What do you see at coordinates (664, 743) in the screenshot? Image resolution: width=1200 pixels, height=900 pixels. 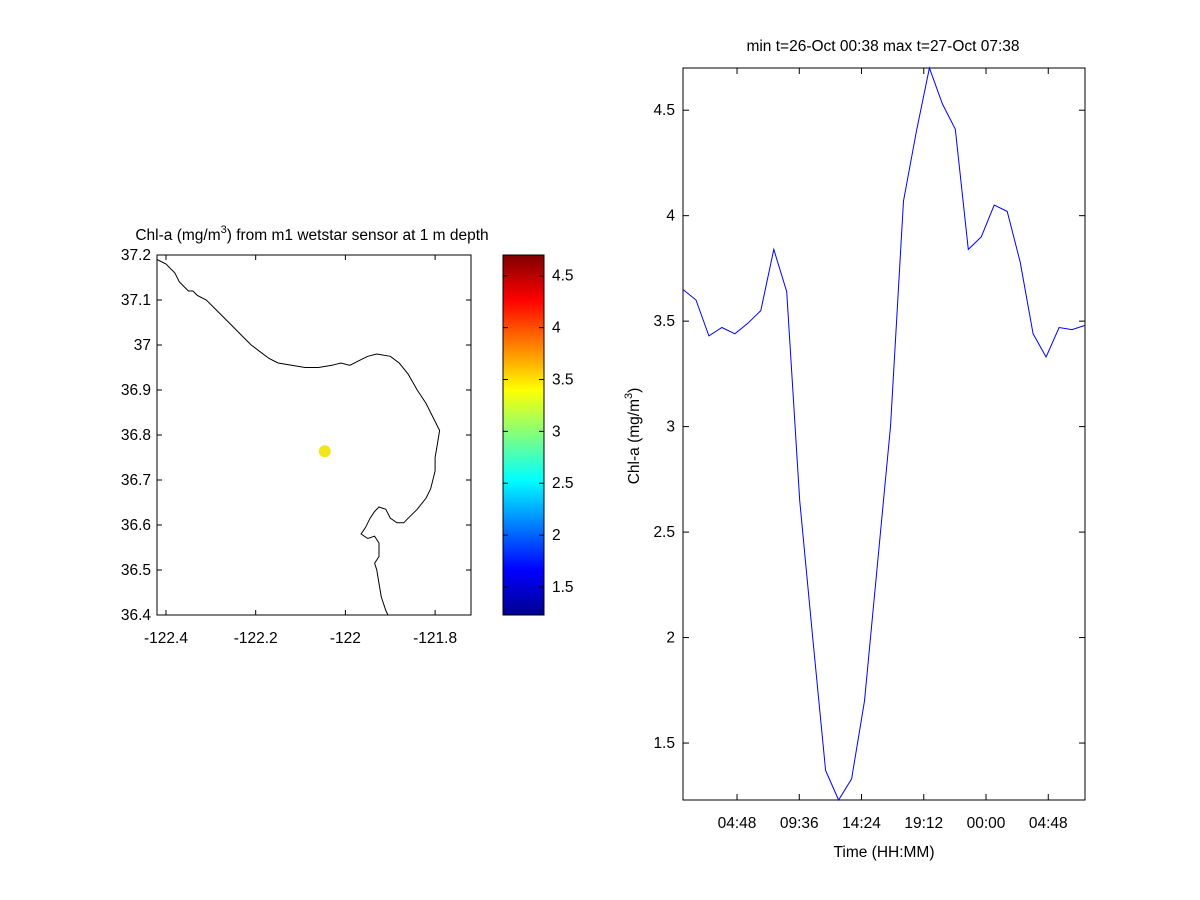 I see `timeseries-y-tick-label: 1.5` at bounding box center [664, 743].